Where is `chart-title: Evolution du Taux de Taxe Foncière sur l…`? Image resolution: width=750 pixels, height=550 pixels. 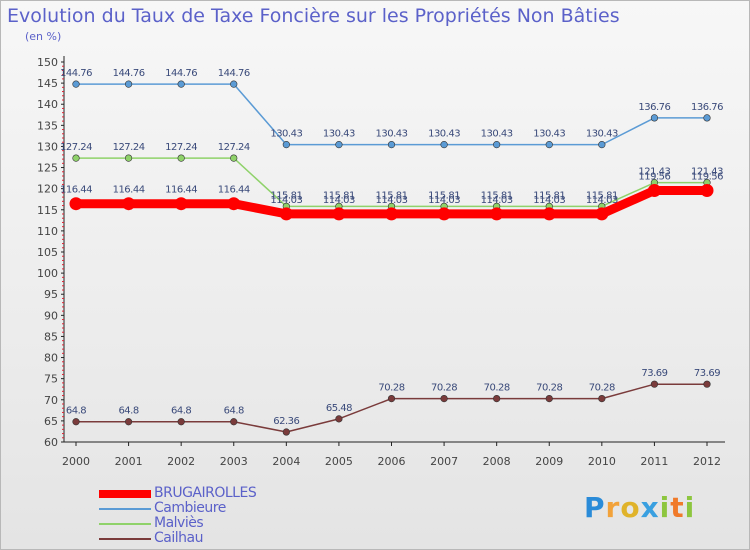
chart-title: Evolution du Taux de Taxe Foncière sur l… is located at coordinates (313, 16).